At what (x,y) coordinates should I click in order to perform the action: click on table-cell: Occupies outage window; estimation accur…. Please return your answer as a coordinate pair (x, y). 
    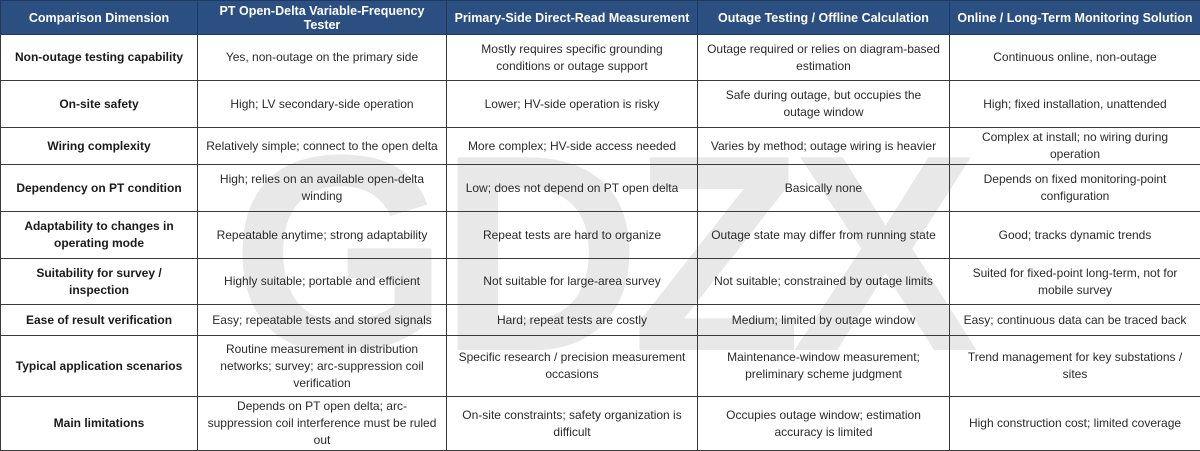
    Looking at the image, I should click on (824, 424).